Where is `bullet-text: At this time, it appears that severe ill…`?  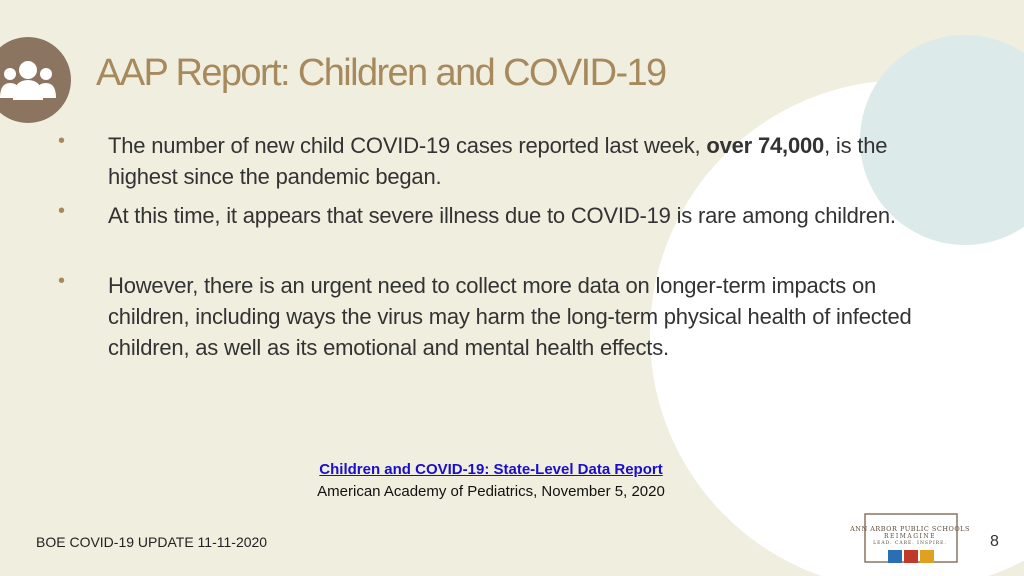
bullet-text: At this time, it appears that severe ill… is located at coordinates (502, 215).